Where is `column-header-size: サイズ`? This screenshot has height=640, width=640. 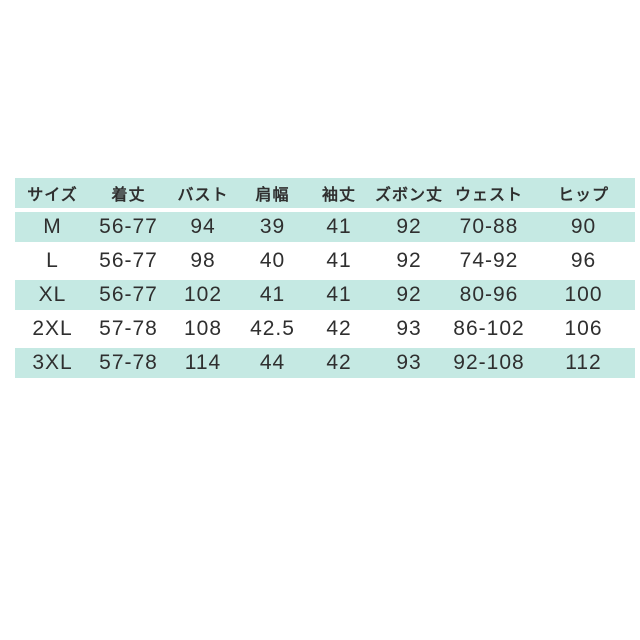 column-header-size: サイズ is located at coordinates (52, 193).